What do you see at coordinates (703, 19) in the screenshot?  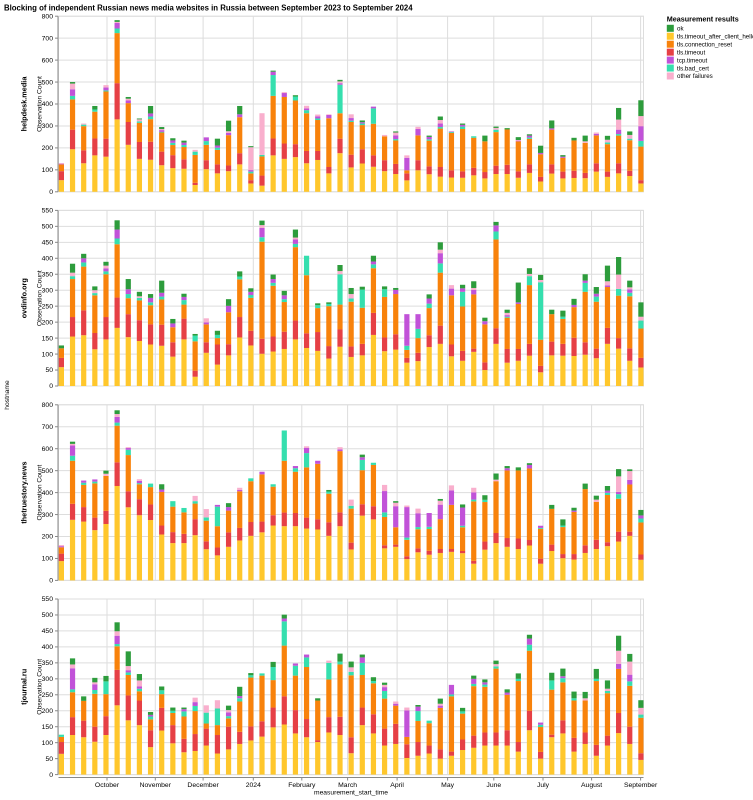 I see `svg-text: Measurement results` at bounding box center [703, 19].